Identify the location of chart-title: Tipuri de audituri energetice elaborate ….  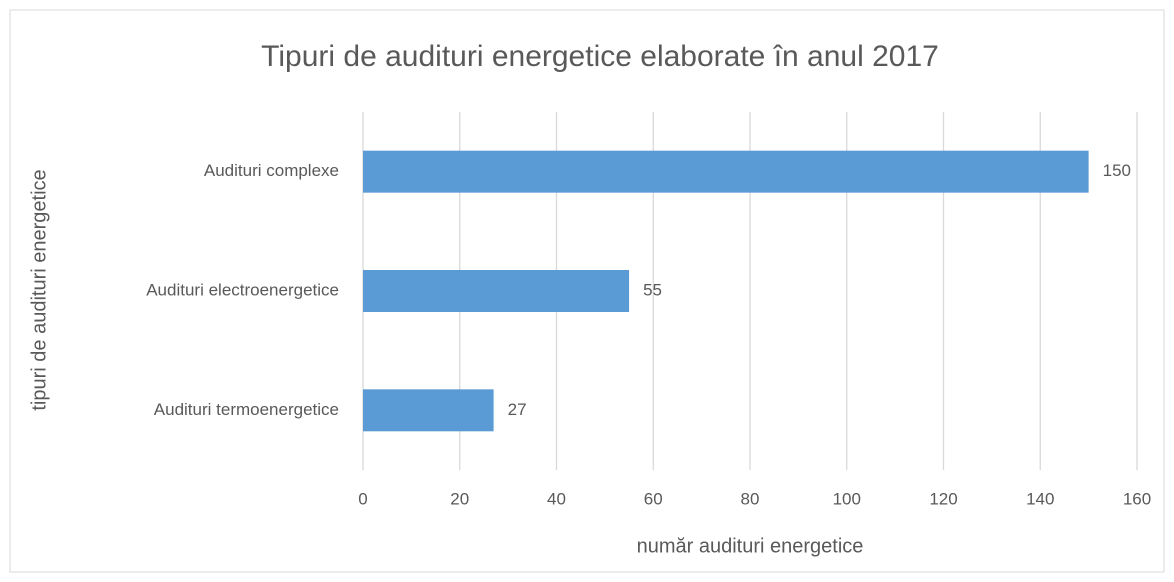
(600, 56).